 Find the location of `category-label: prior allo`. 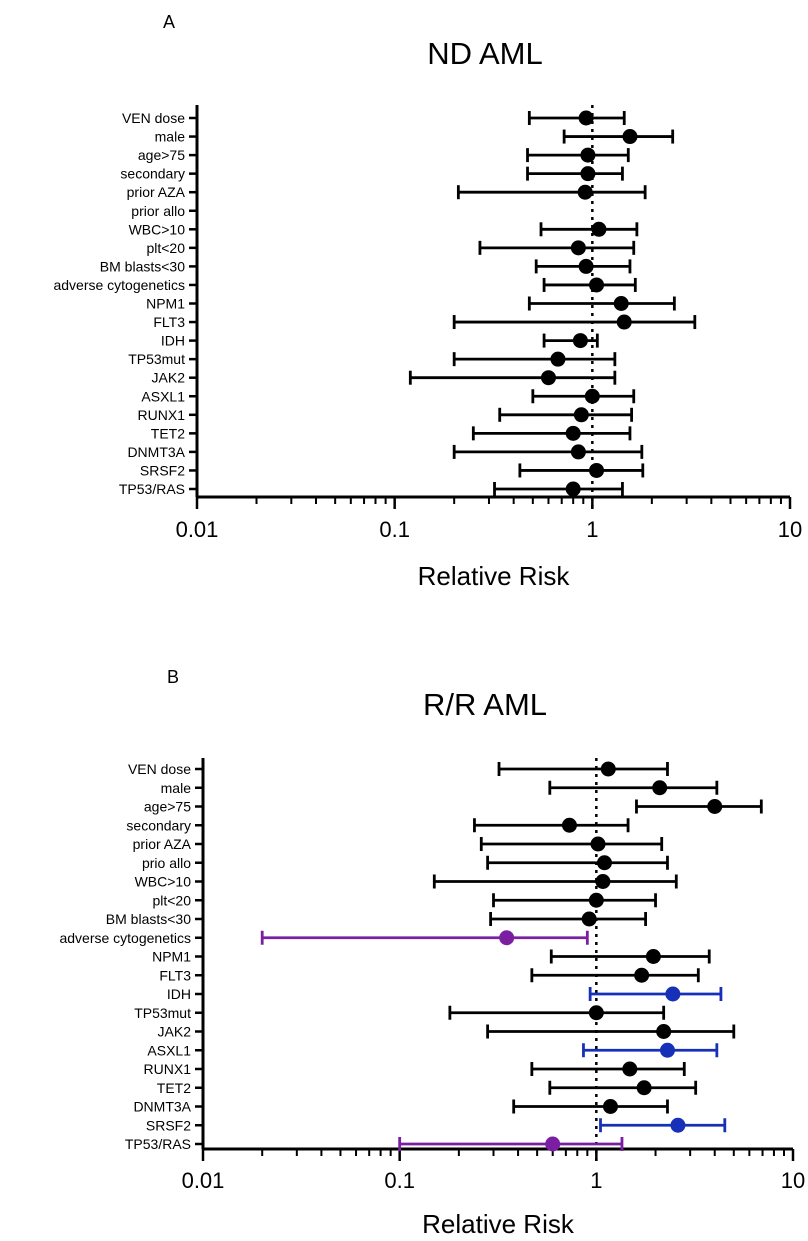

category-label: prior allo is located at coordinates (158, 211).